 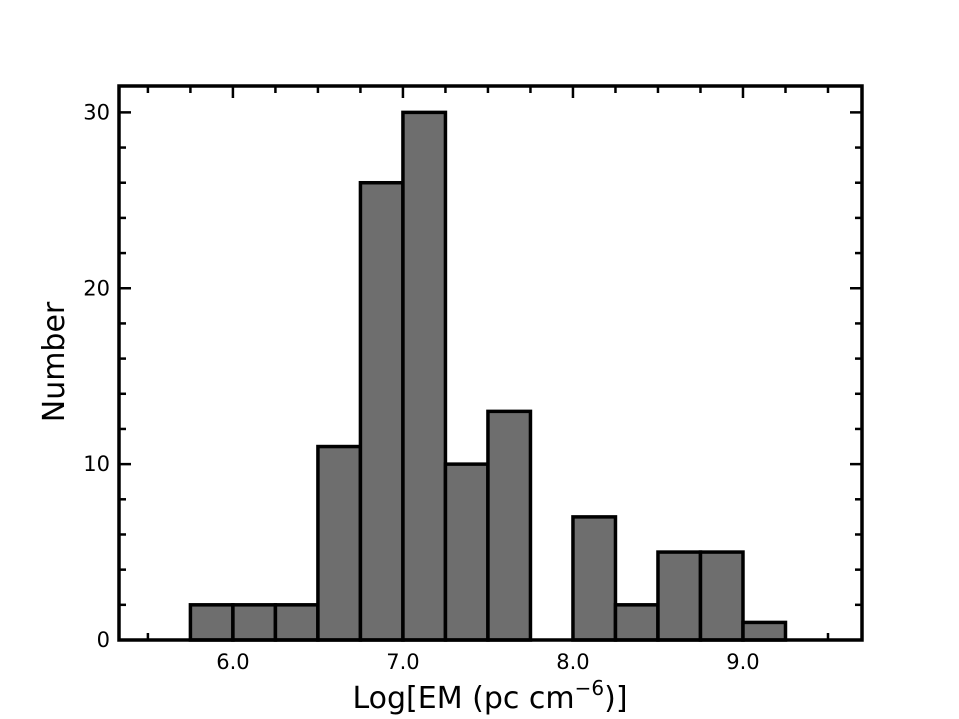 What do you see at coordinates (96, 288) in the screenshot?
I see `y-tick-label: 20` at bounding box center [96, 288].